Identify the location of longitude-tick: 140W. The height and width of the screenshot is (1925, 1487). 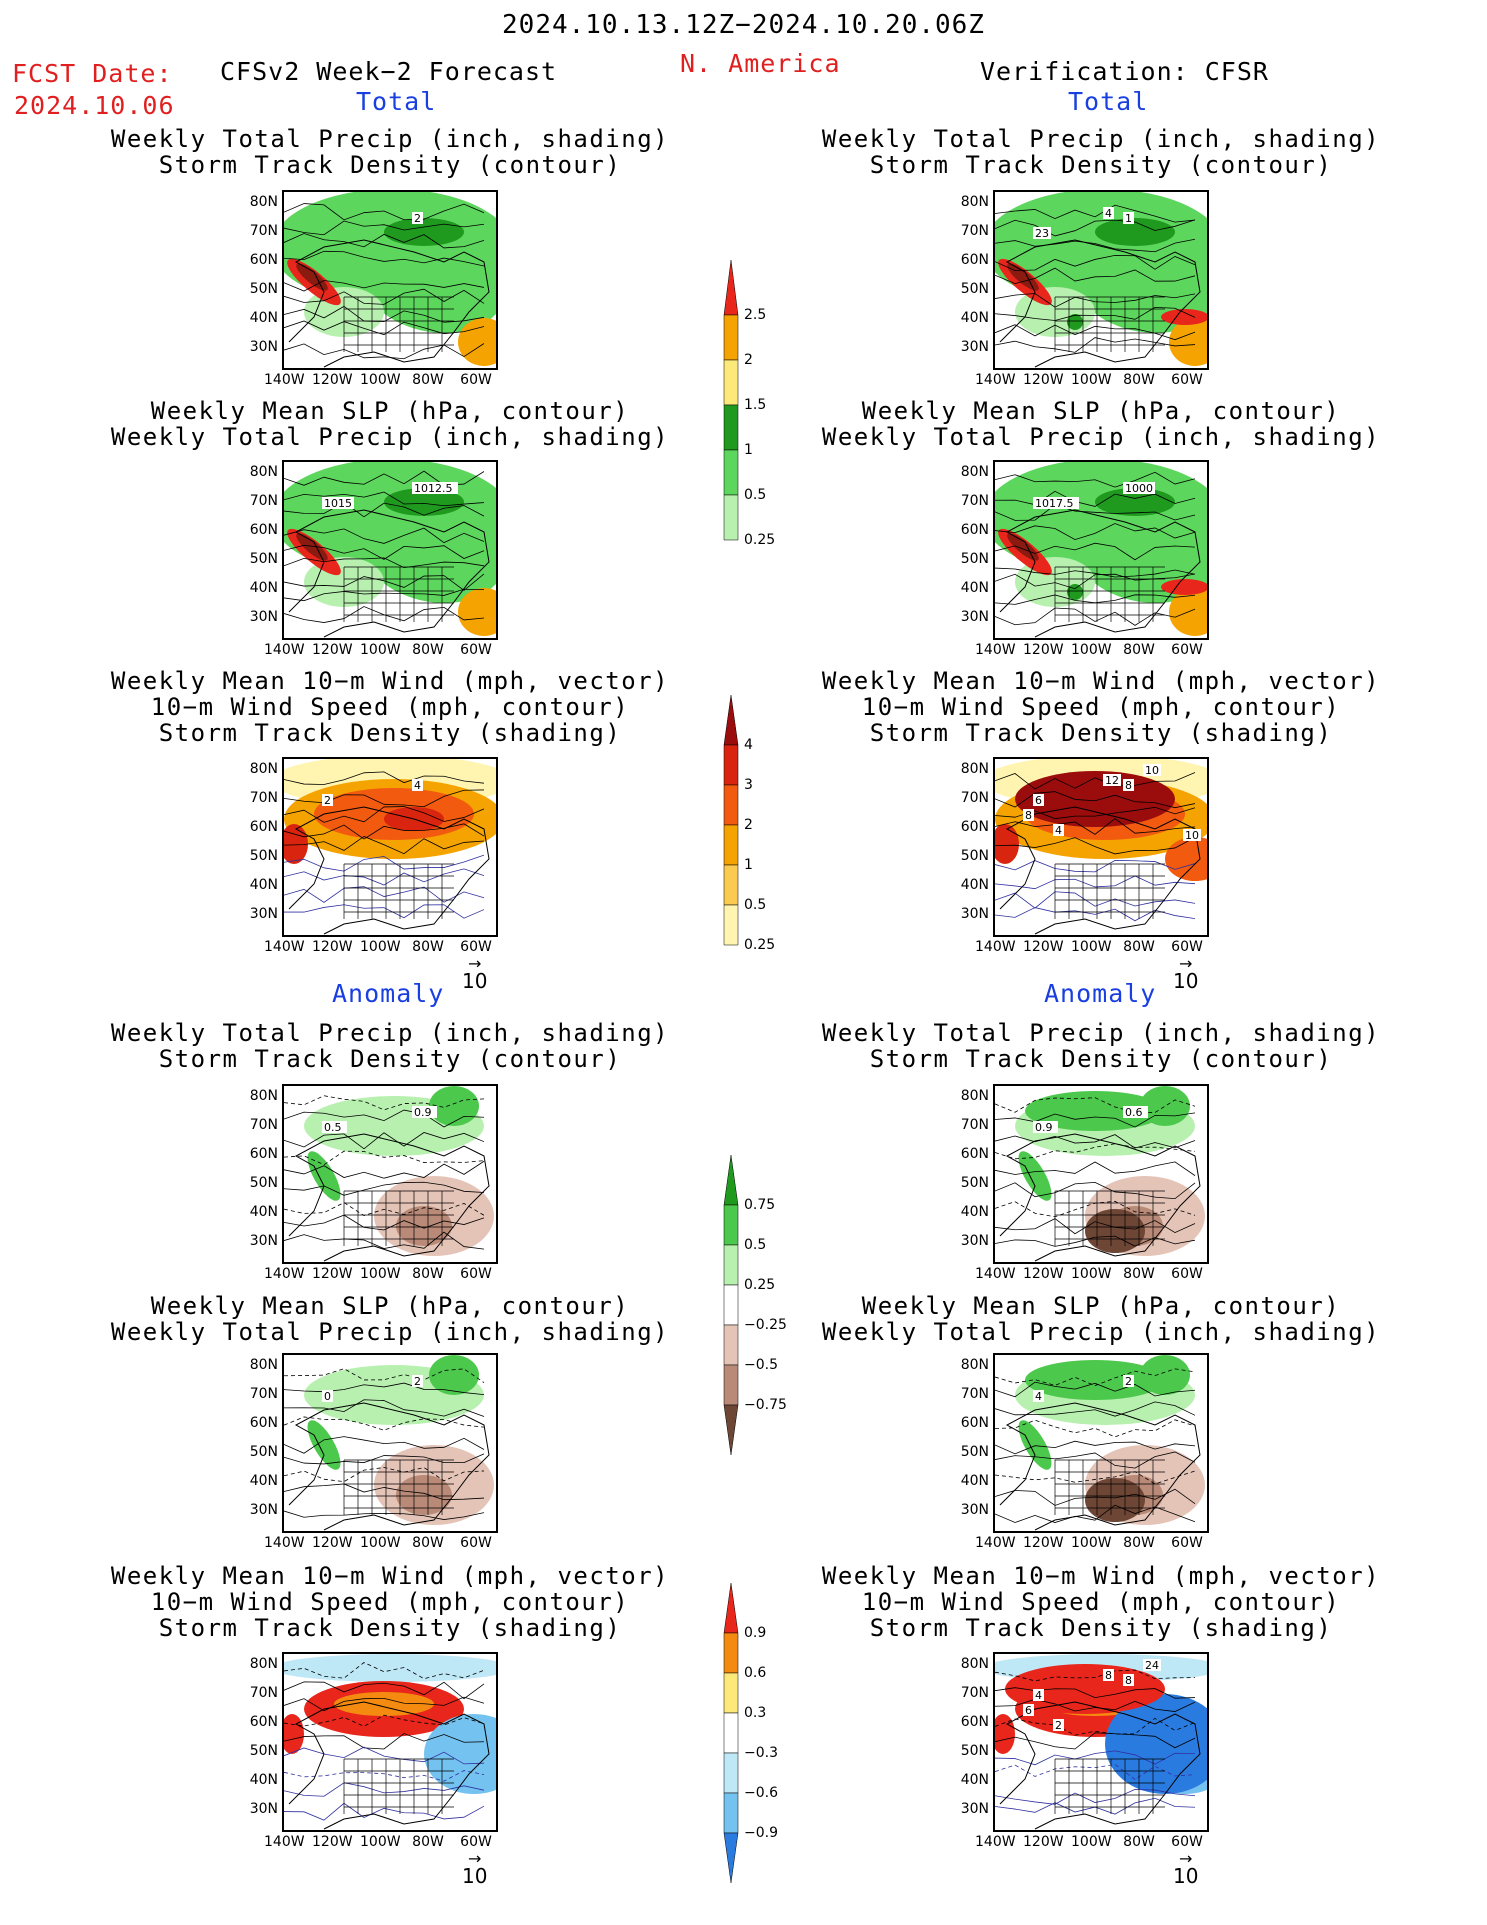
(284, 947).